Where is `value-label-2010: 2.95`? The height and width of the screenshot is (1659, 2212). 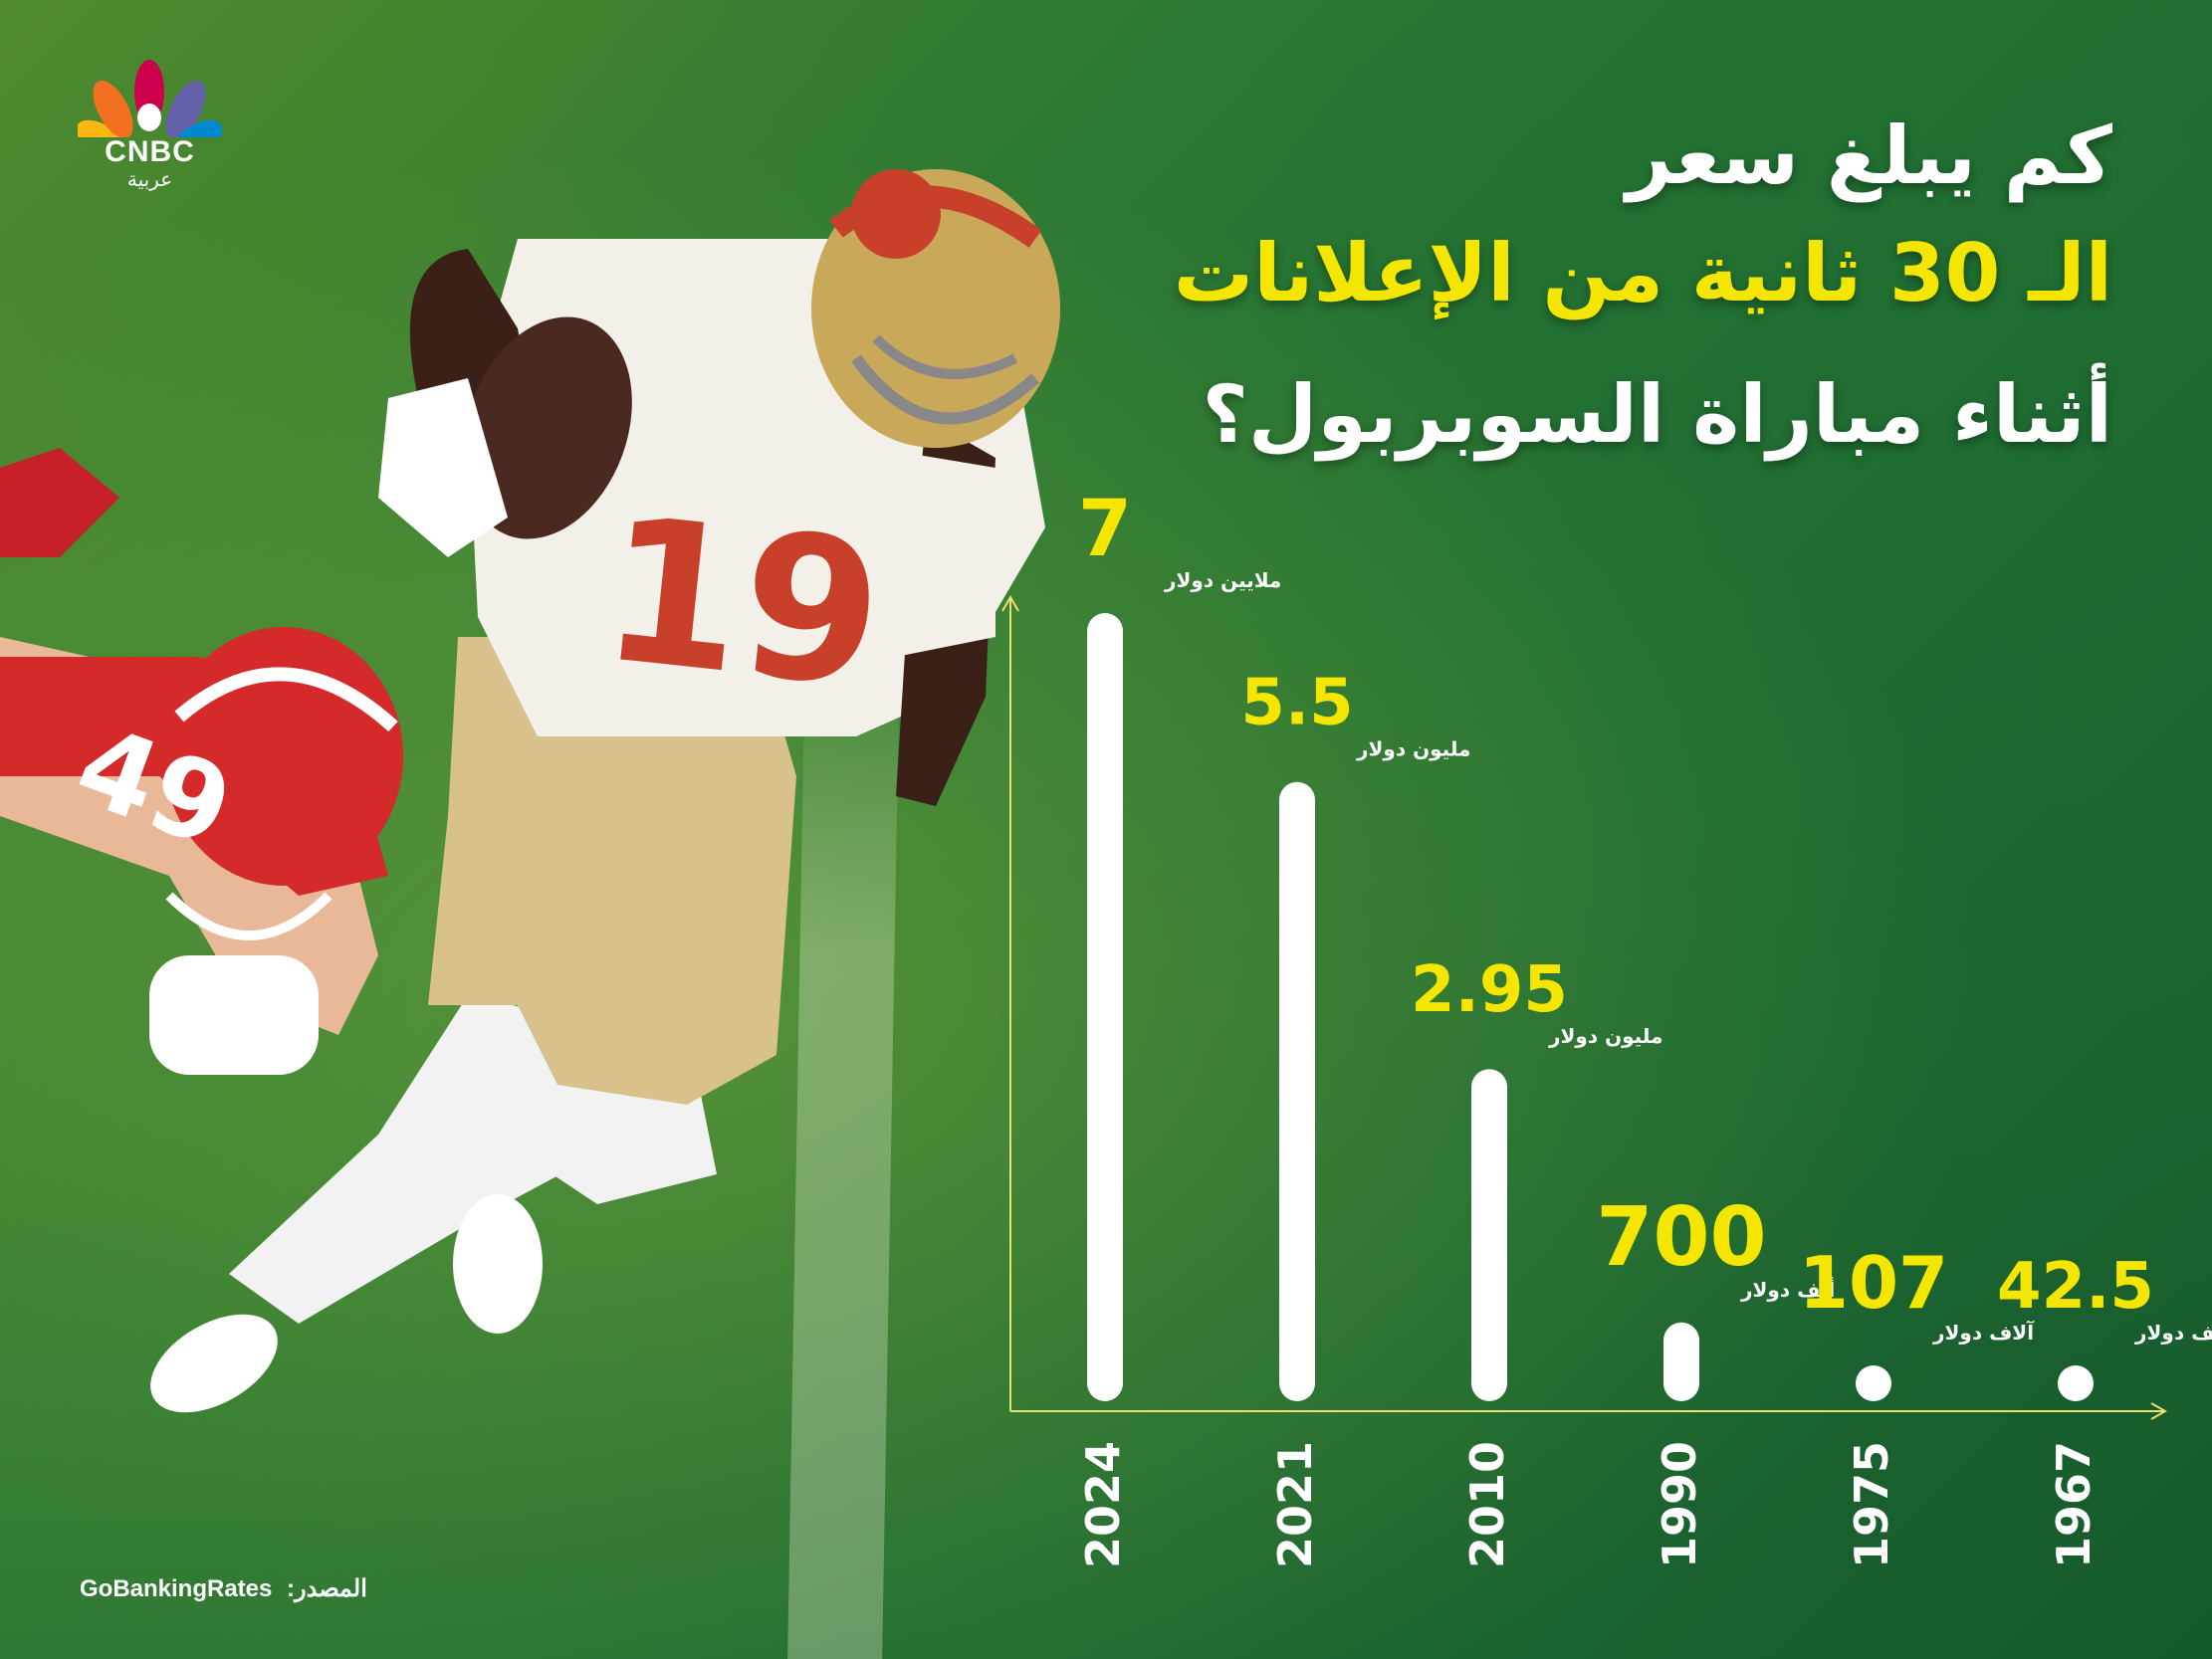 value-label-2010: 2.95 is located at coordinates (1489, 990).